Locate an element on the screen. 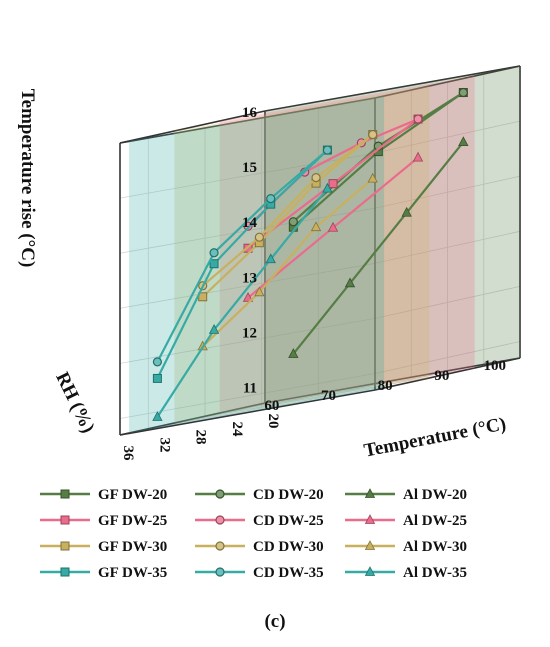 This screenshot has width=550, height=647. x-tick-label: 28 is located at coordinates (201, 437).